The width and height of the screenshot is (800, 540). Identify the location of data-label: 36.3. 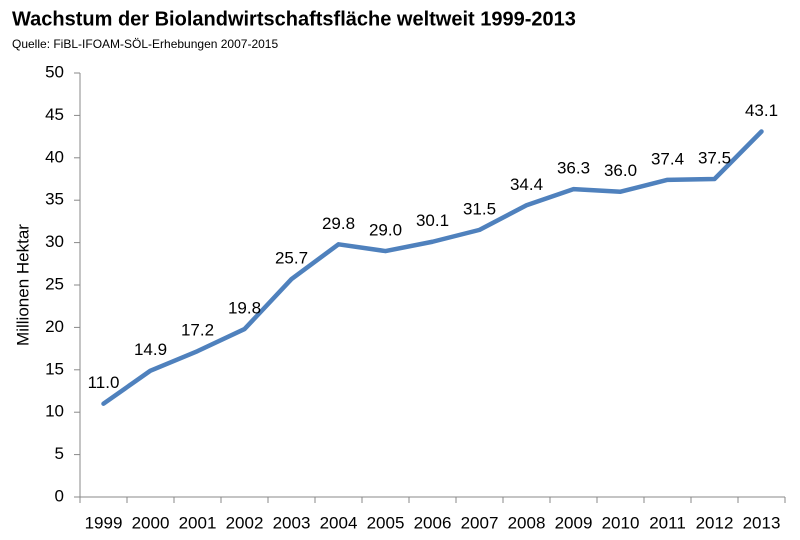
(573, 168).